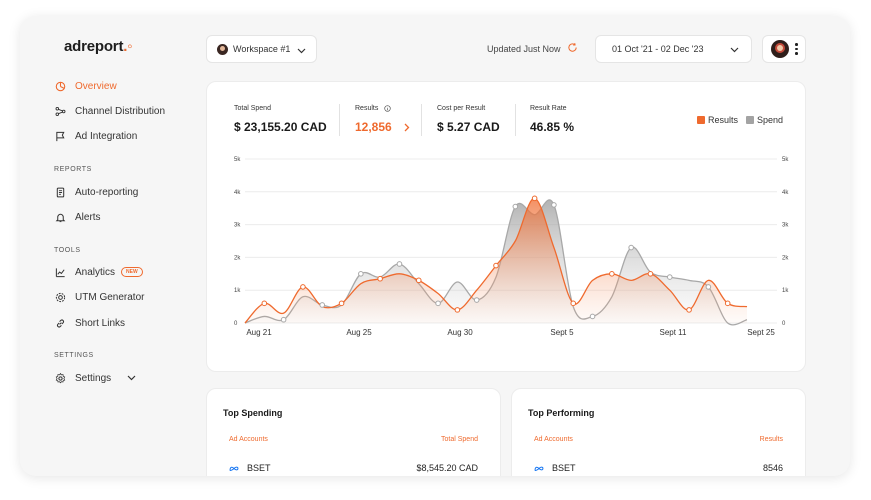 The image size is (871, 500). What do you see at coordinates (459, 439) in the screenshot?
I see `column-header-total-spend: Total Spend` at bounding box center [459, 439].